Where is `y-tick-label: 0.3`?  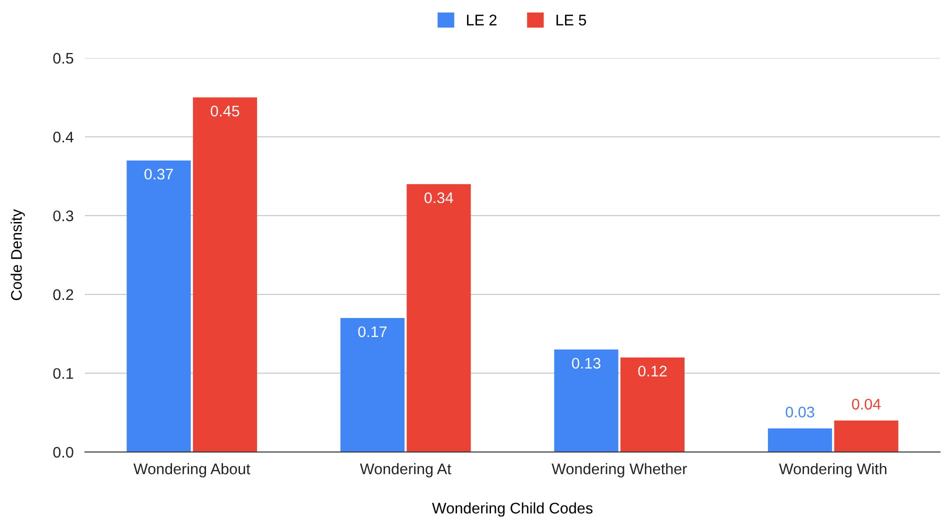
y-tick-label: 0.3 is located at coordinates (63, 216).